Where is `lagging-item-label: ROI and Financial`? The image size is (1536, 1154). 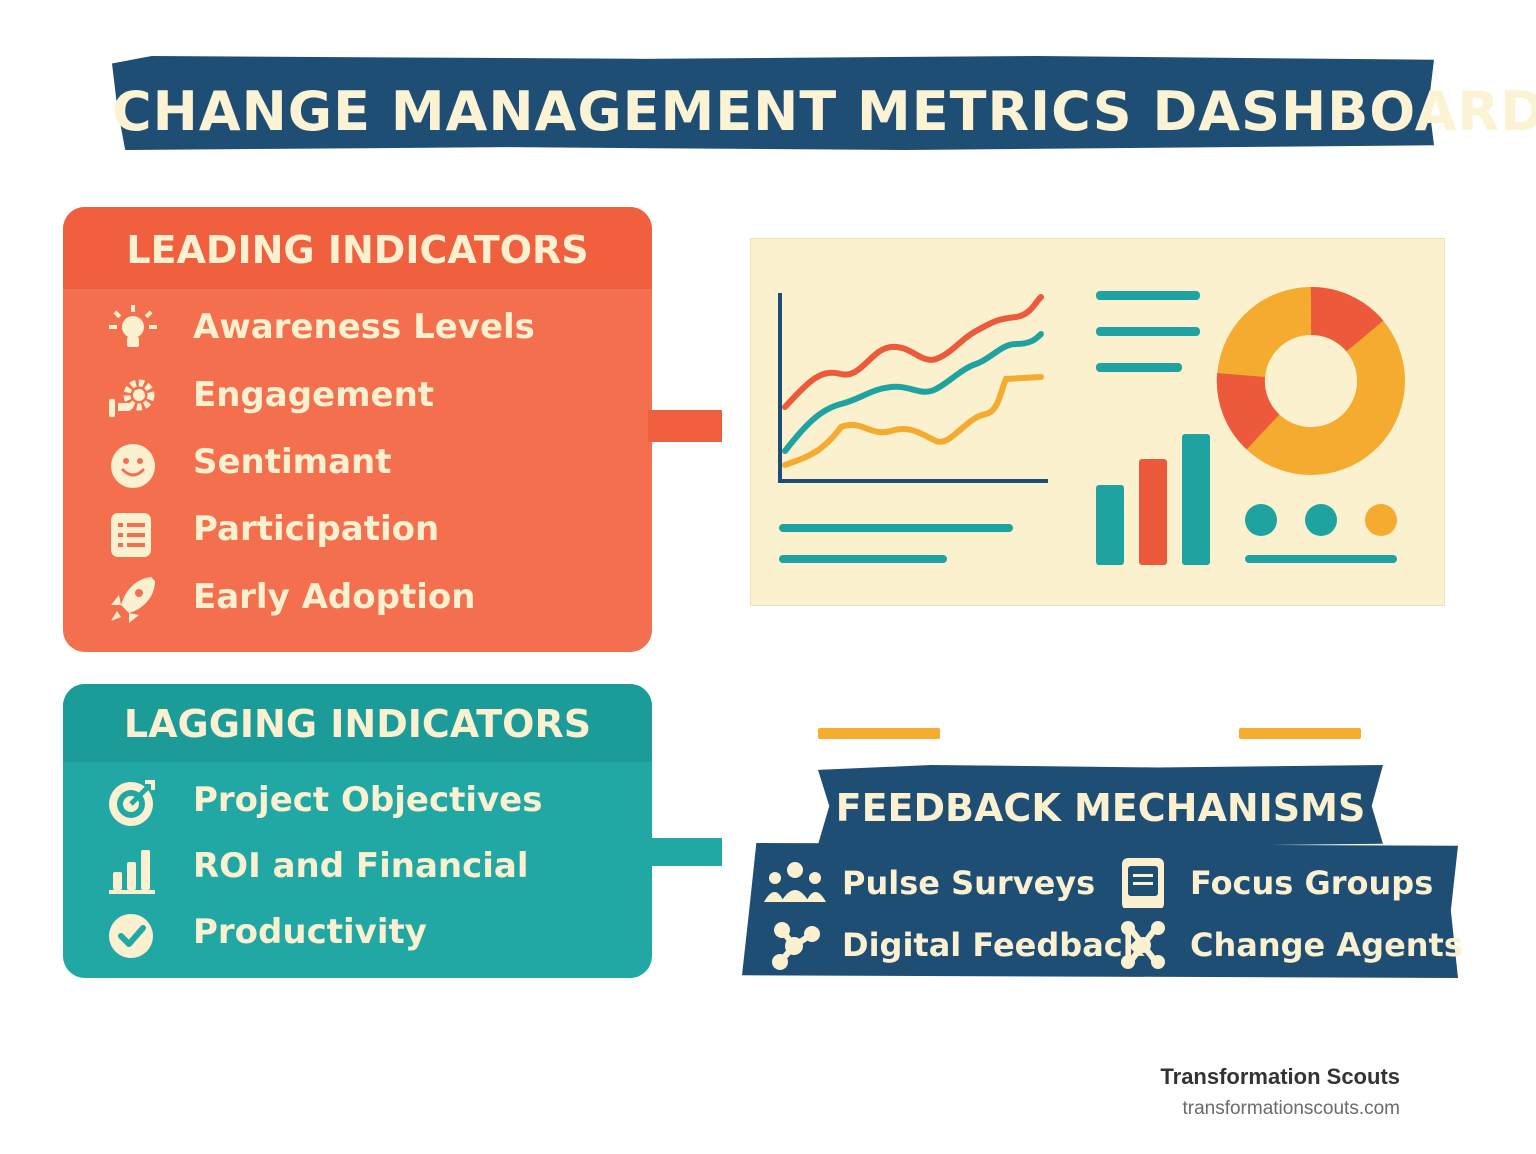
lagging-item-label: ROI and Financial is located at coordinates (361, 866).